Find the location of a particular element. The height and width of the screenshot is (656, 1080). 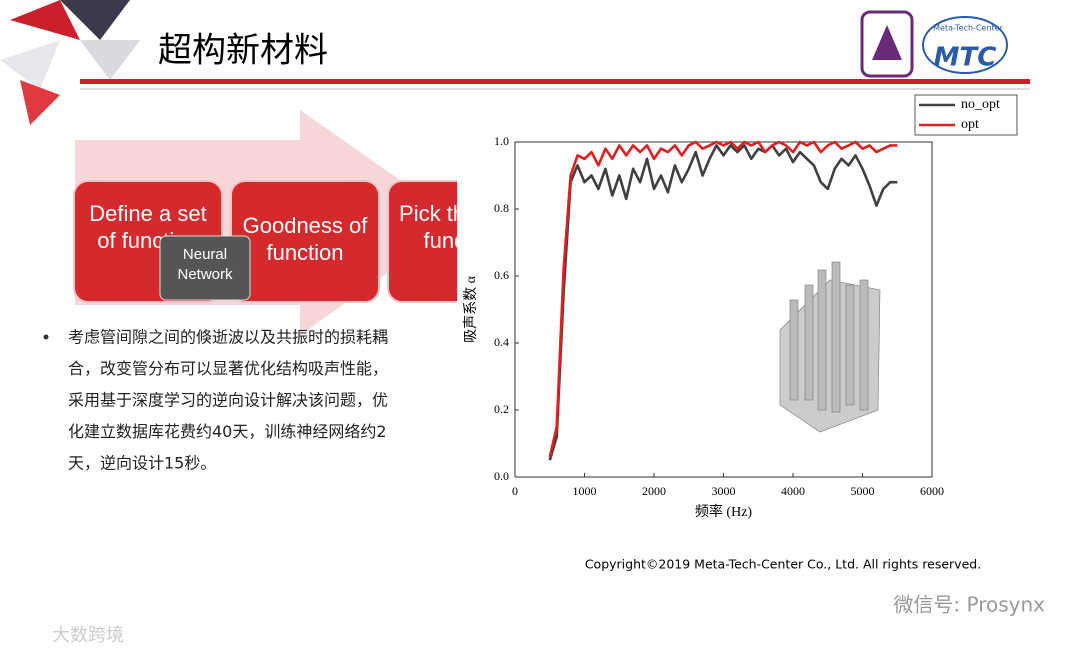

mtc-logo-subtext: Meta-Tech-Center is located at coordinates (968, 28).